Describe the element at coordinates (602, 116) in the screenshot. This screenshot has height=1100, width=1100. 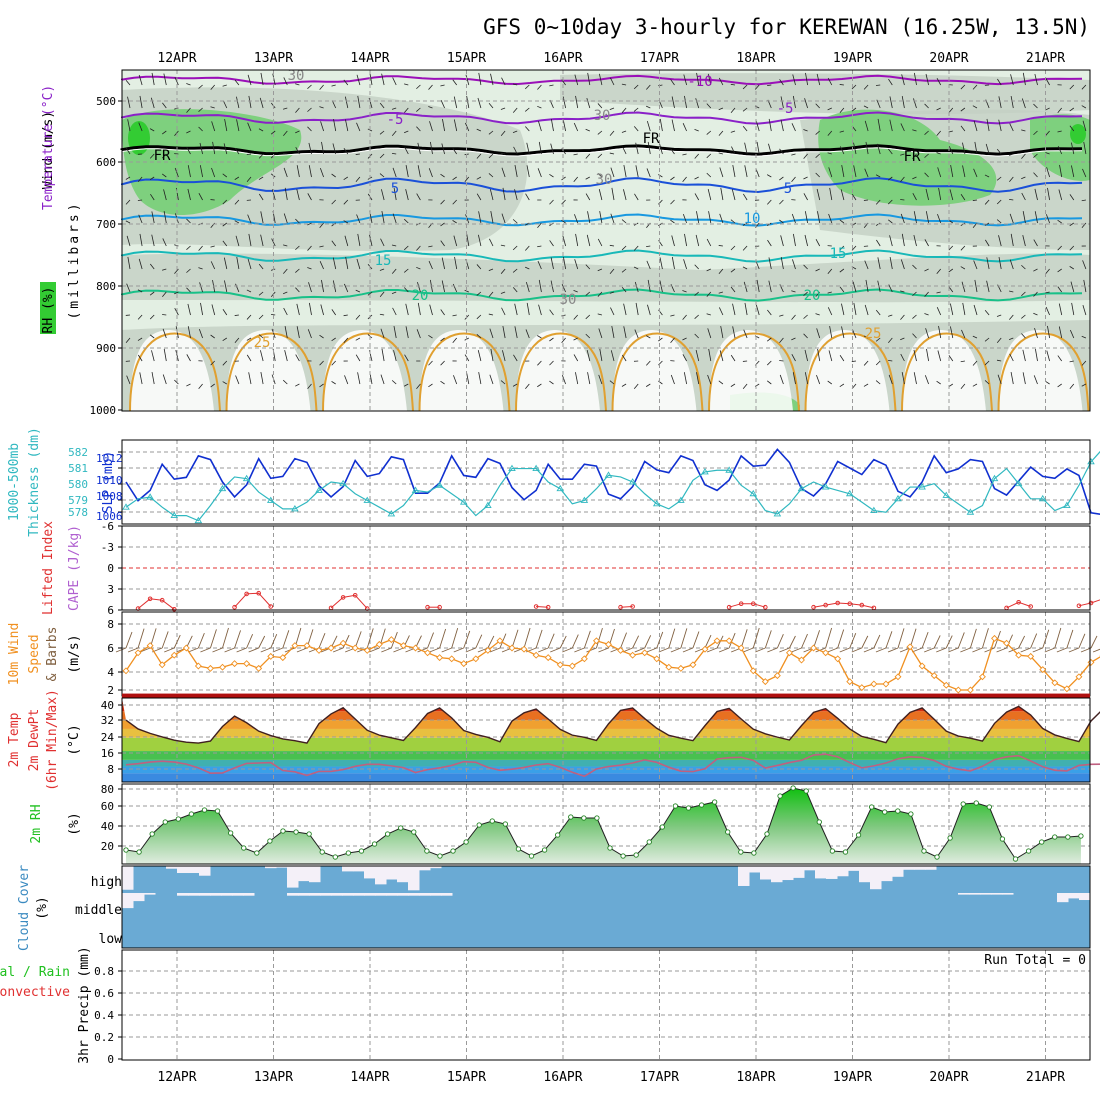
I see `contour-label: 30` at that location.